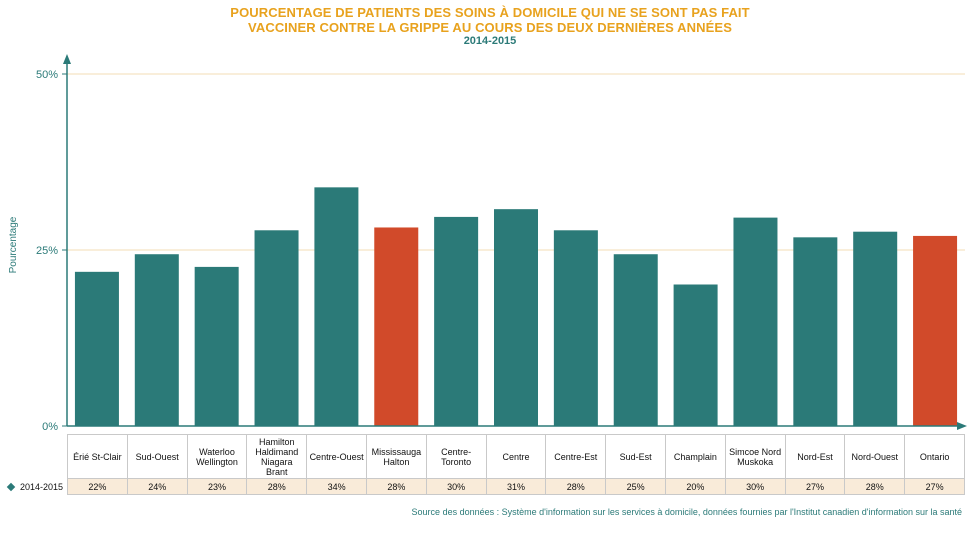 This screenshot has width=980, height=535. What do you see at coordinates (635, 486) in the screenshot?
I see `data-label: 25%` at bounding box center [635, 486].